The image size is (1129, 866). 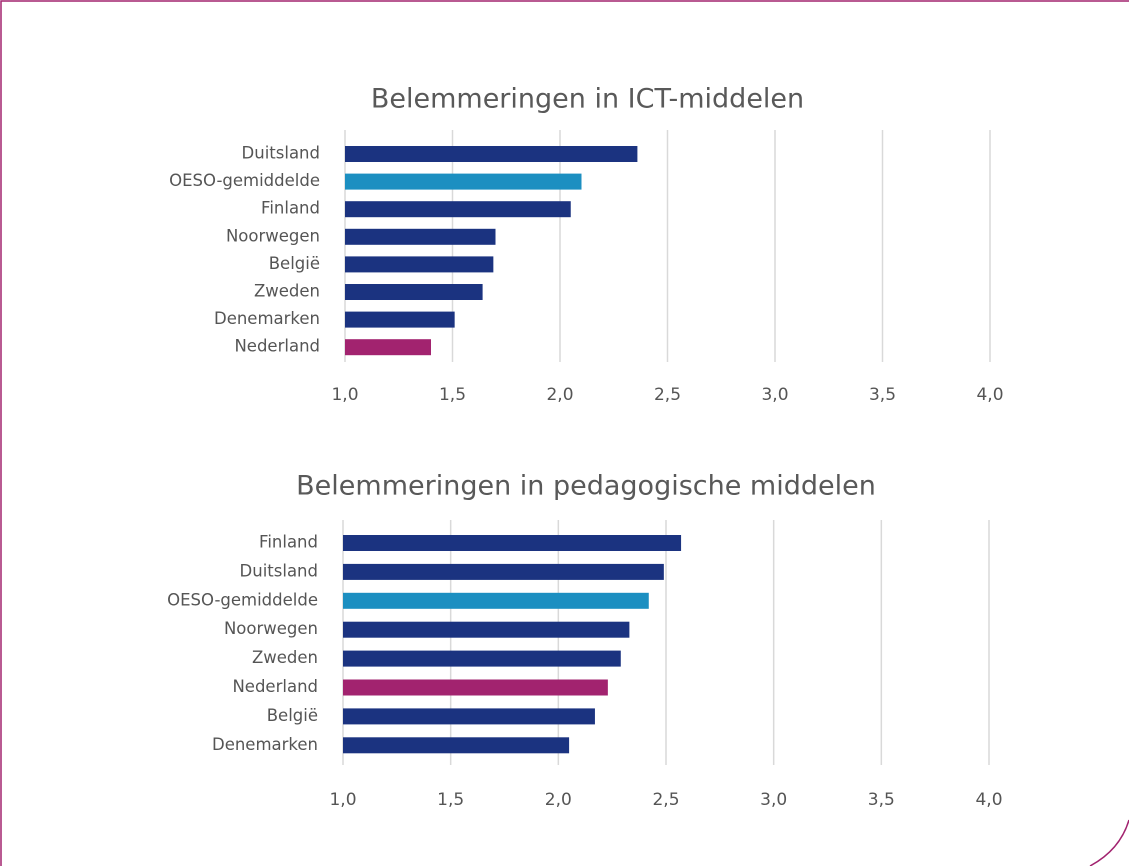 I want to click on frame-corner, so click(x=1109, y=842).